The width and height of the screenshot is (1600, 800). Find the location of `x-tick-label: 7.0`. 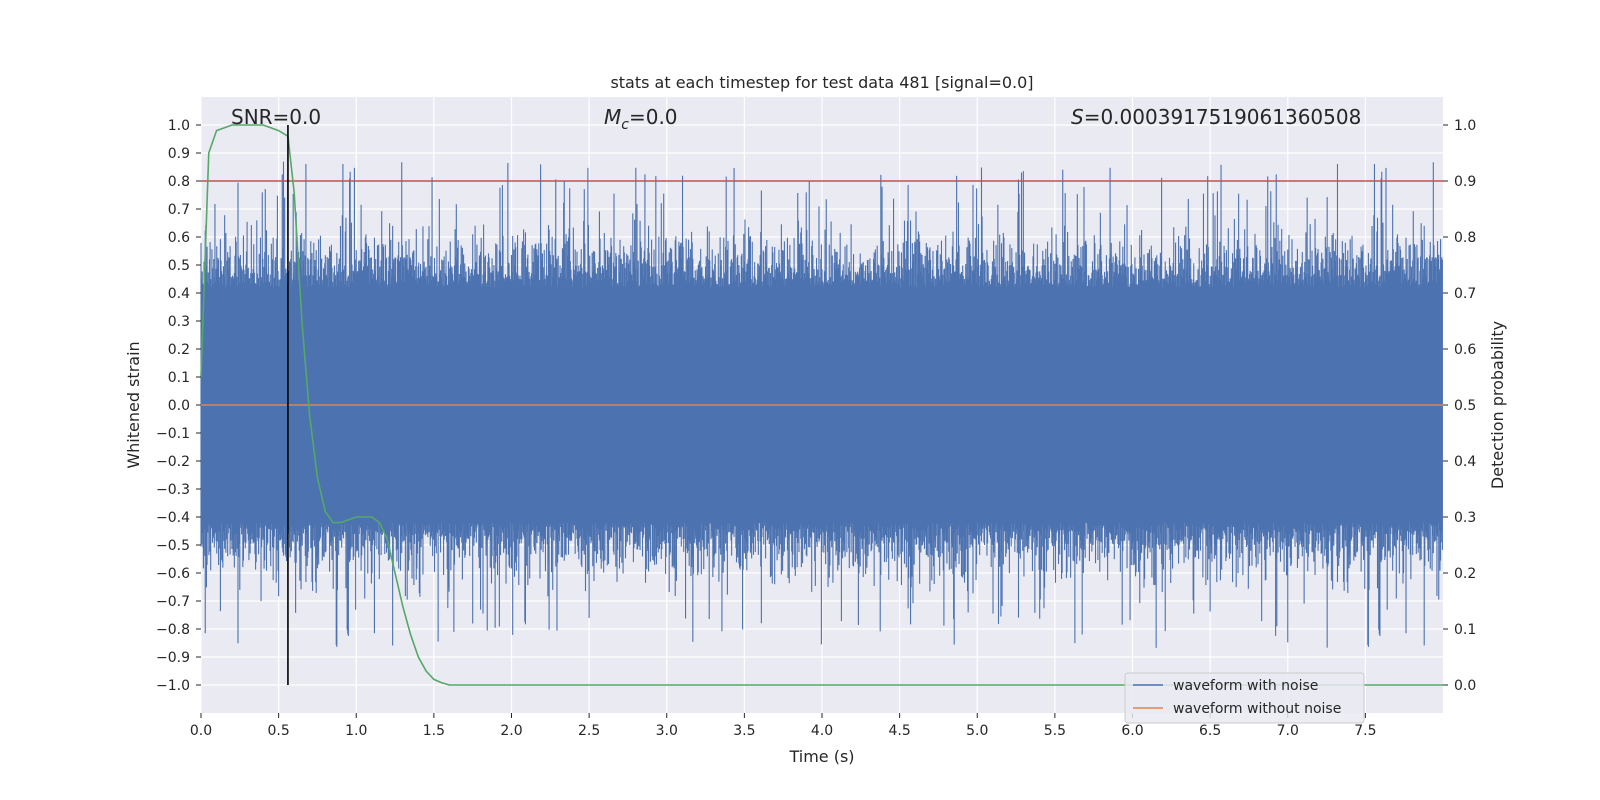

x-tick-label: 7.0 is located at coordinates (1288, 731).